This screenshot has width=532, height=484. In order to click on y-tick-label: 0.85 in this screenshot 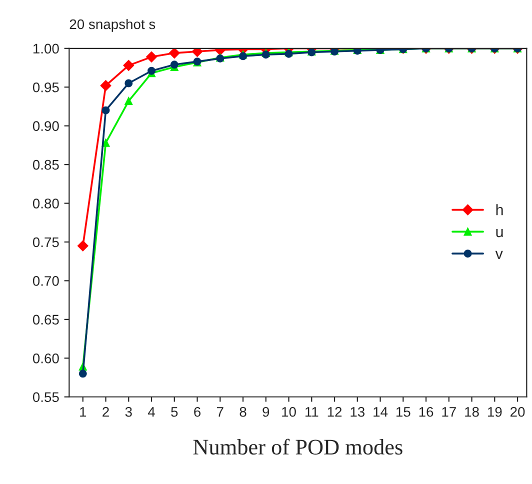, I will do `click(45, 165)`.